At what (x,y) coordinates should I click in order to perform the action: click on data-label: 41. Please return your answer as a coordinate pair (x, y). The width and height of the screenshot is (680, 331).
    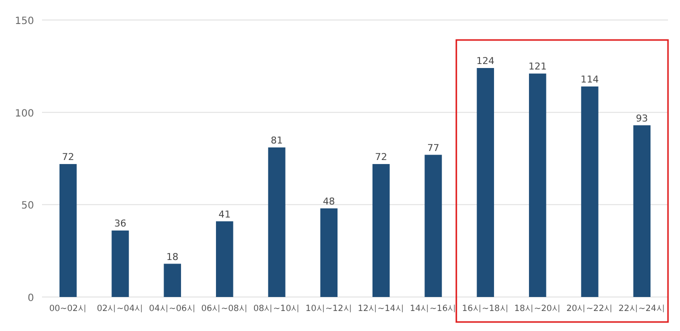
    Looking at the image, I should click on (224, 214).